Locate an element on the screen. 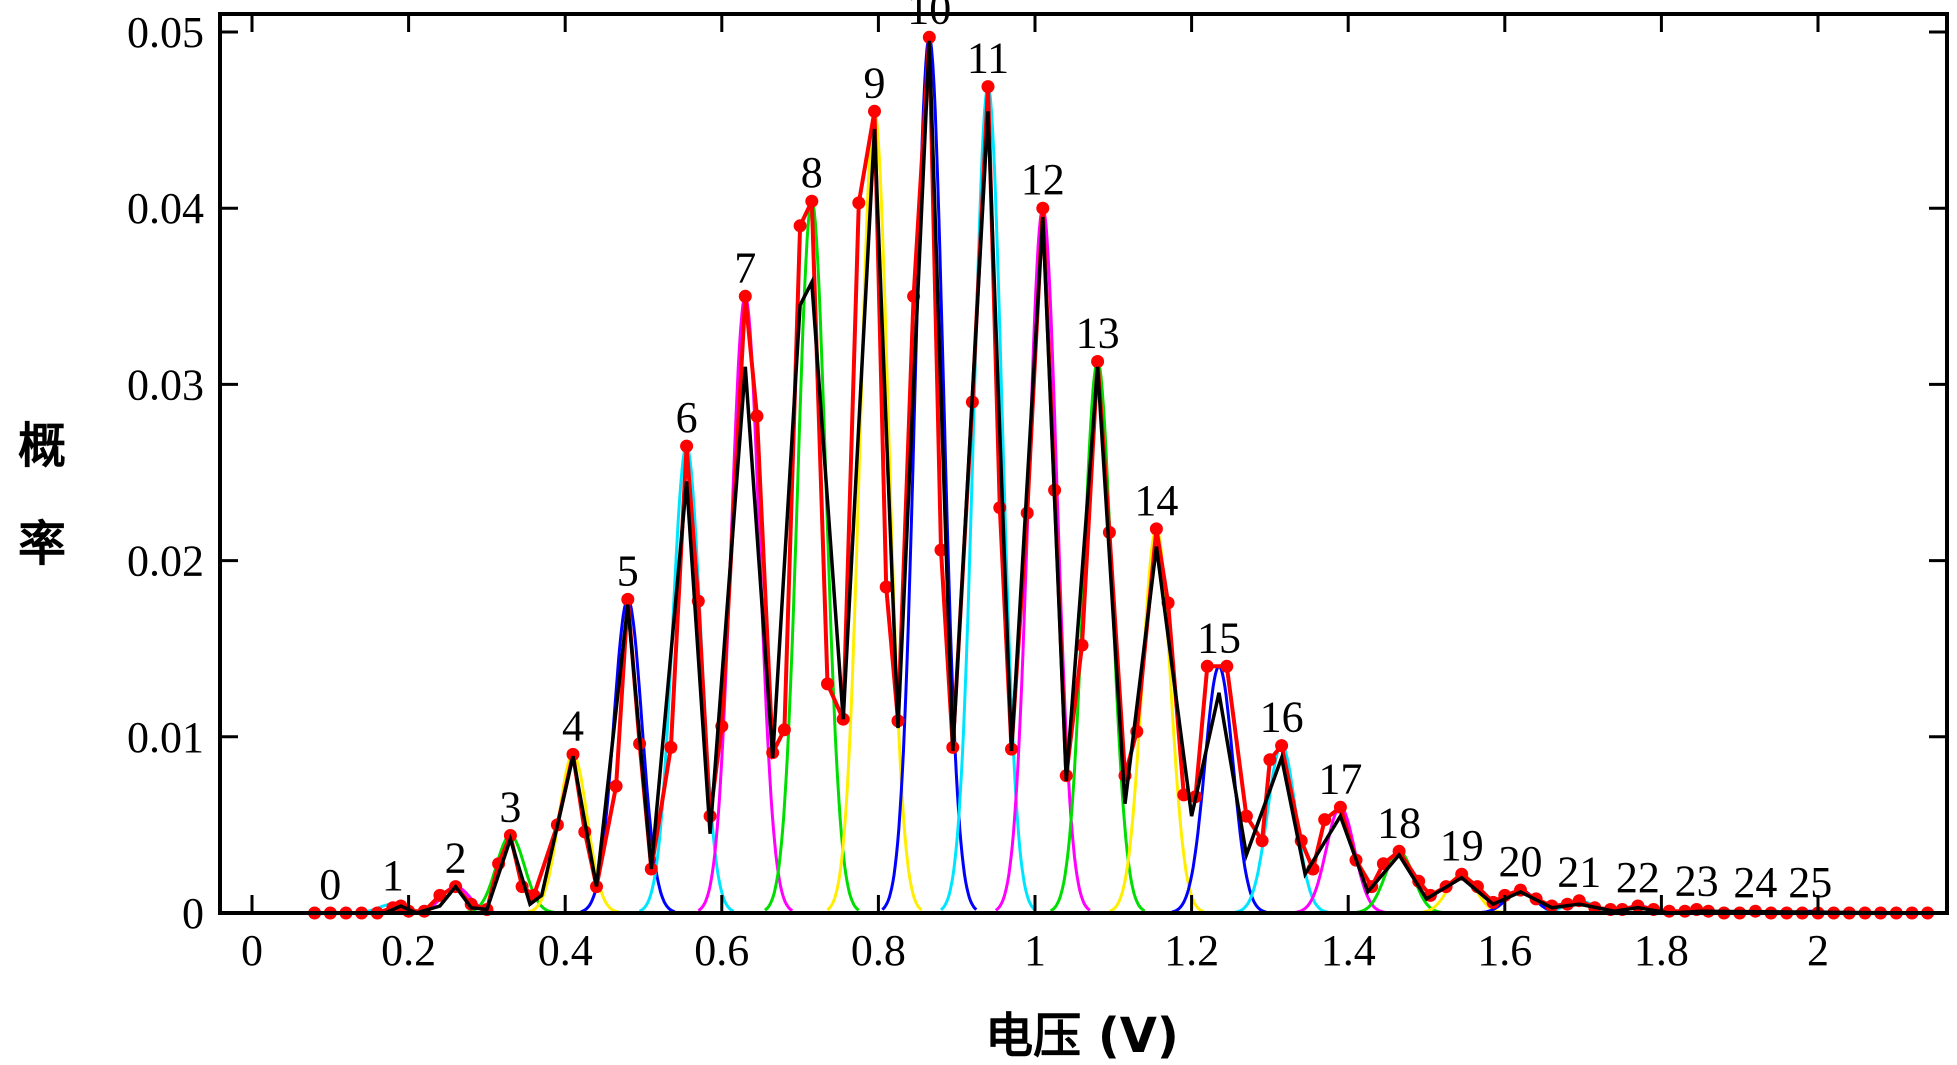  y-tick-label-0: 0 is located at coordinates (193, 913).